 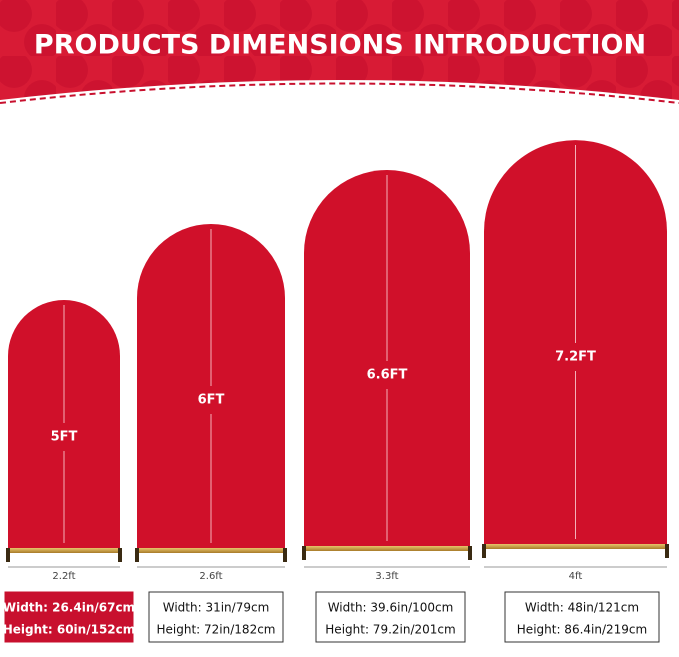 What do you see at coordinates (576, 576) in the screenshot?
I see `width-label: 4ft` at bounding box center [576, 576].